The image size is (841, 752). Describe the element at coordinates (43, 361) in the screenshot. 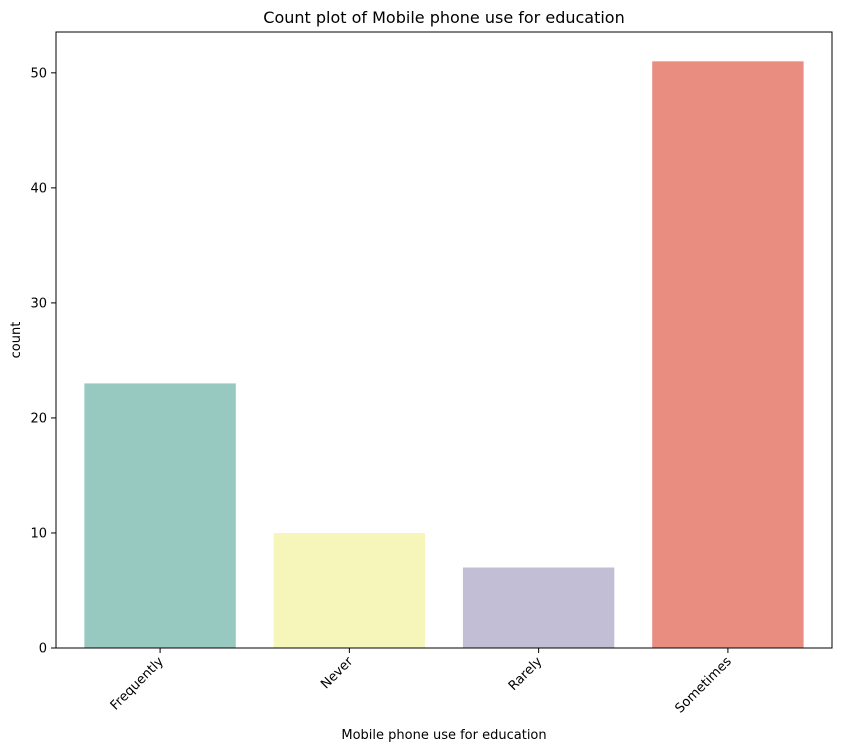

I see `y-axis: 0 10 20 30 40 50` at that location.